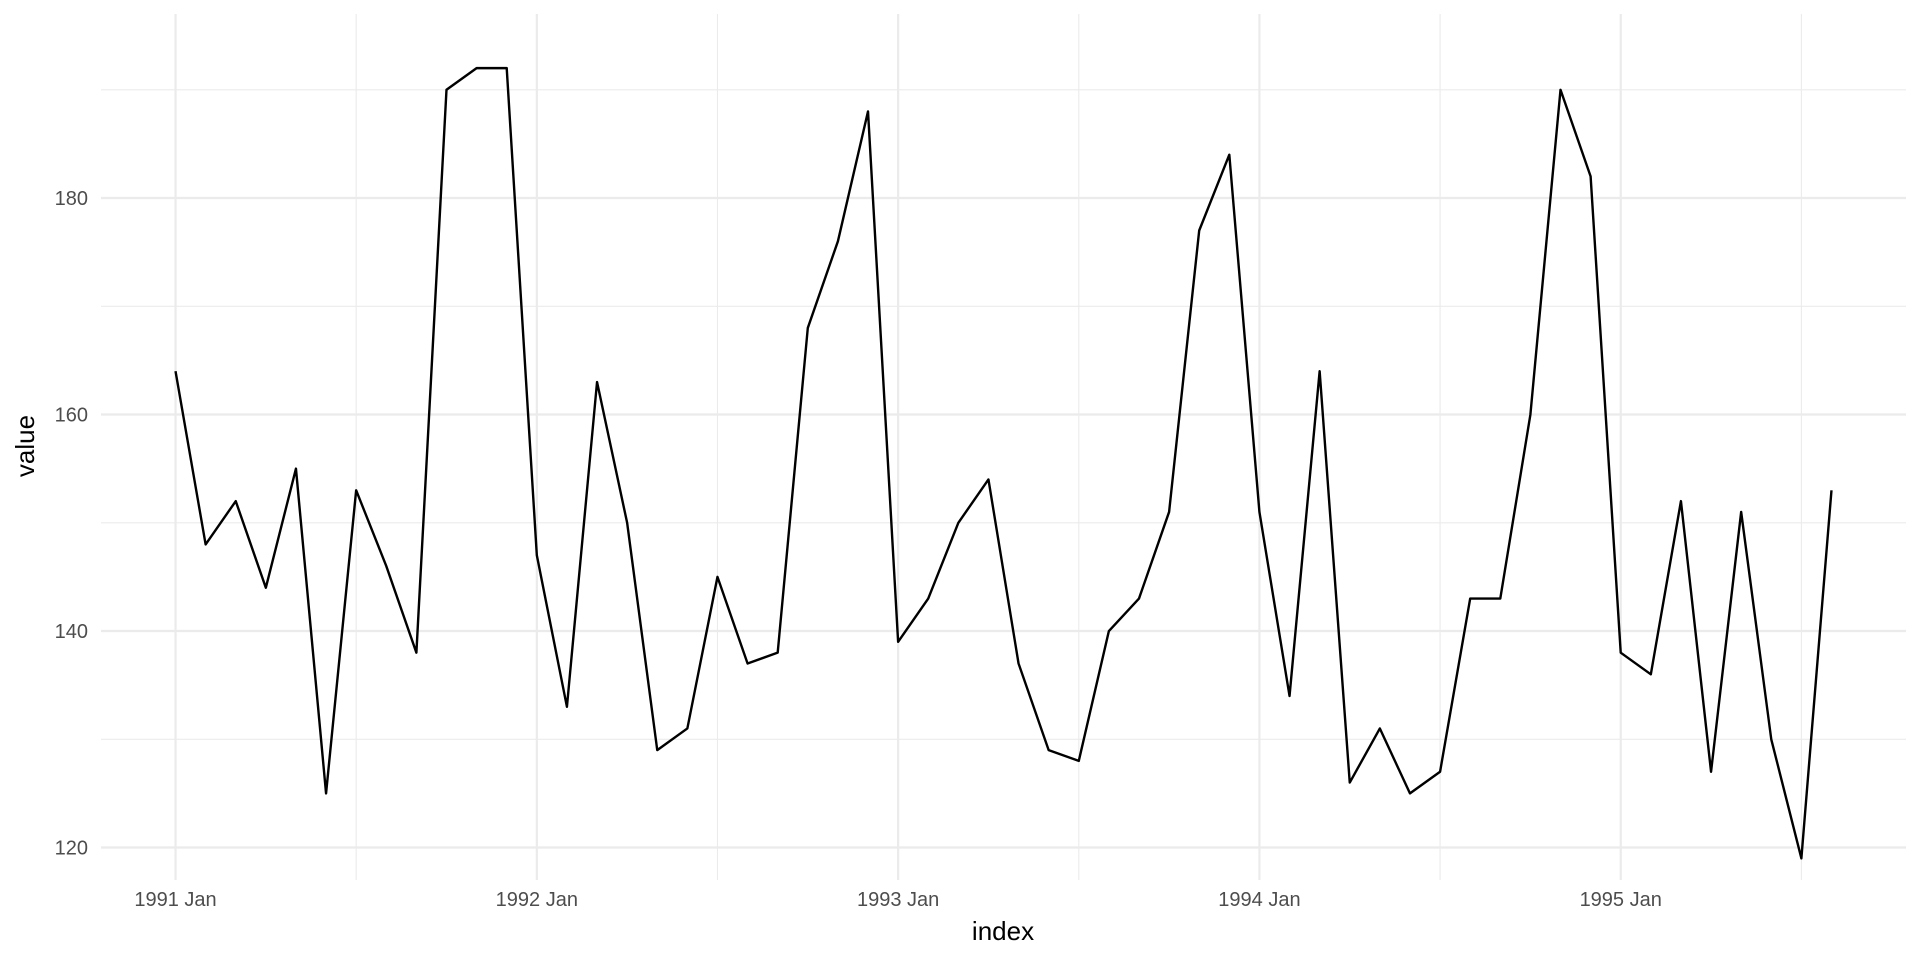 This screenshot has width=1920, height=965. What do you see at coordinates (71, 416) in the screenshot?
I see `y-tick-label: 160` at bounding box center [71, 416].